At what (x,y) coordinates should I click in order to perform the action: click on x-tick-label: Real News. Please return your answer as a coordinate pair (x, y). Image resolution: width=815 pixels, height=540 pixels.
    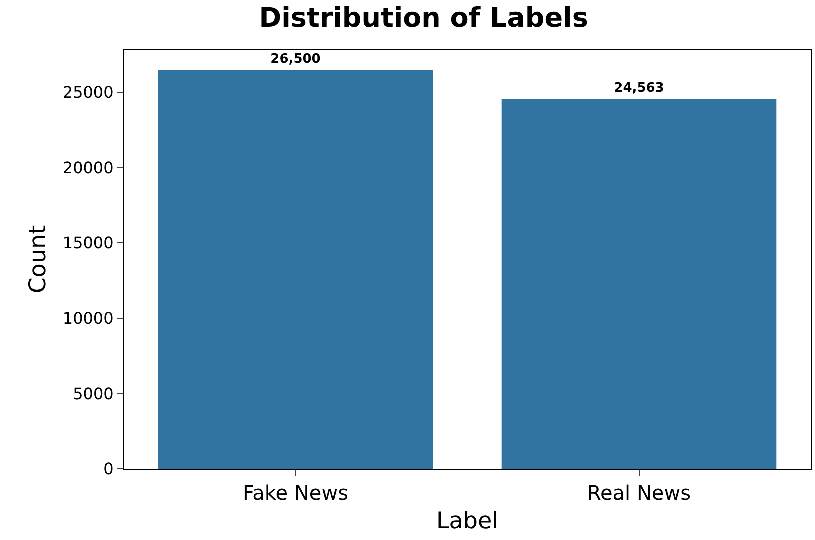
    Looking at the image, I should click on (639, 493).